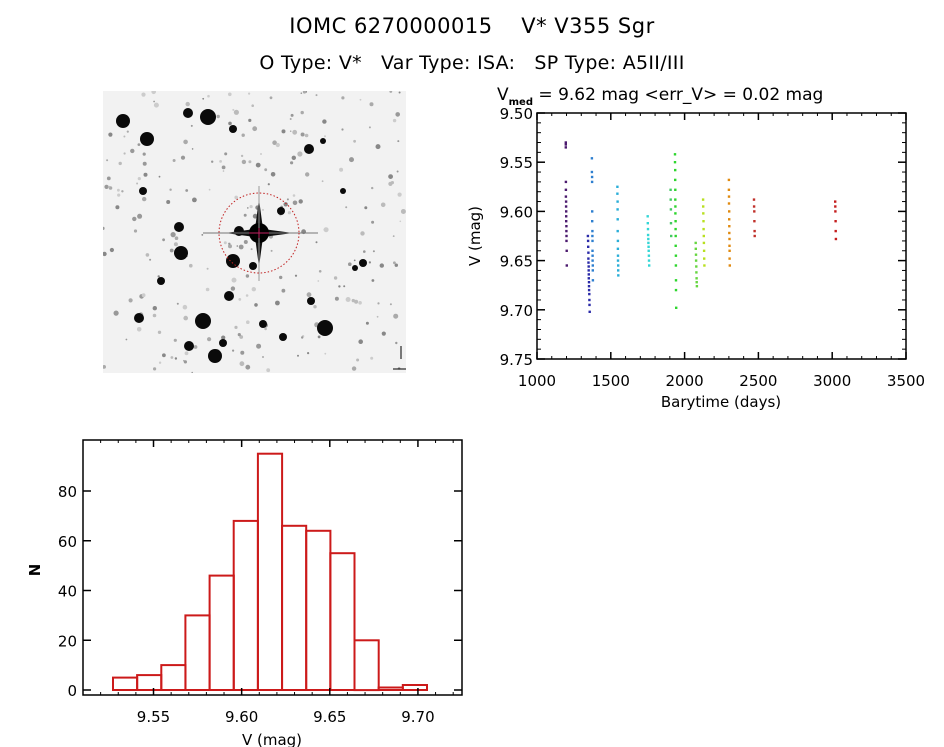 The image size is (944, 747). Describe the element at coordinates (516, 360) in the screenshot. I see `y-tick-label: 9.75` at that location.